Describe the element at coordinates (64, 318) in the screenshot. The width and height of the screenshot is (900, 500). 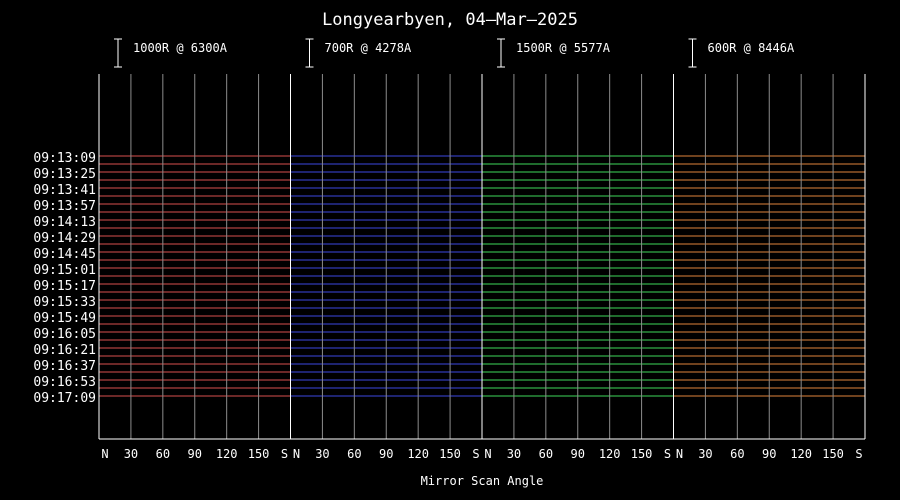
I see `time-label: 09:15:49` at that location.